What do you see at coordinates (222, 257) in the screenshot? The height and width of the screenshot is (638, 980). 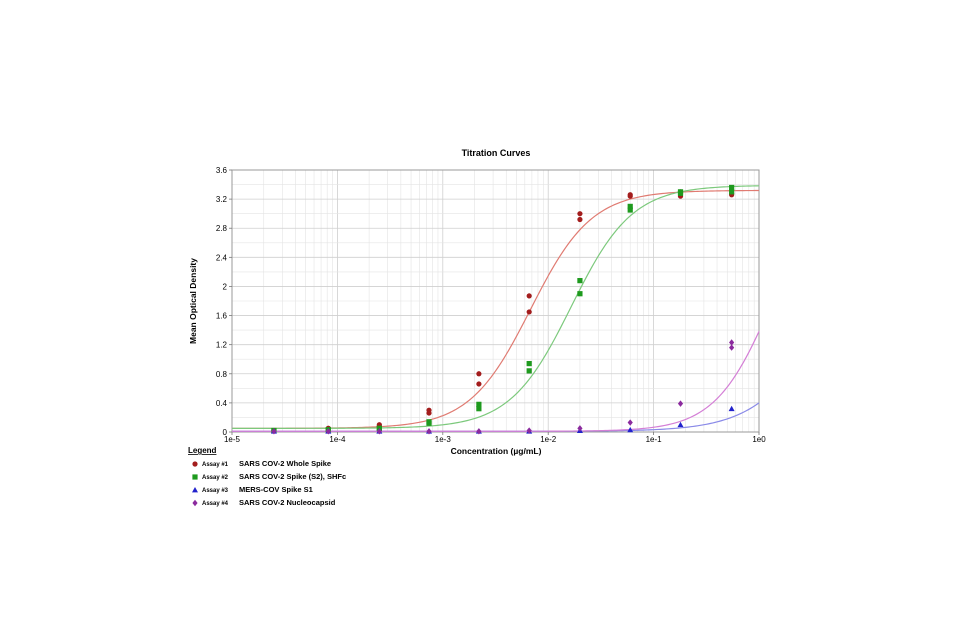 I see `y-tick-label: 2.4` at bounding box center [222, 257].